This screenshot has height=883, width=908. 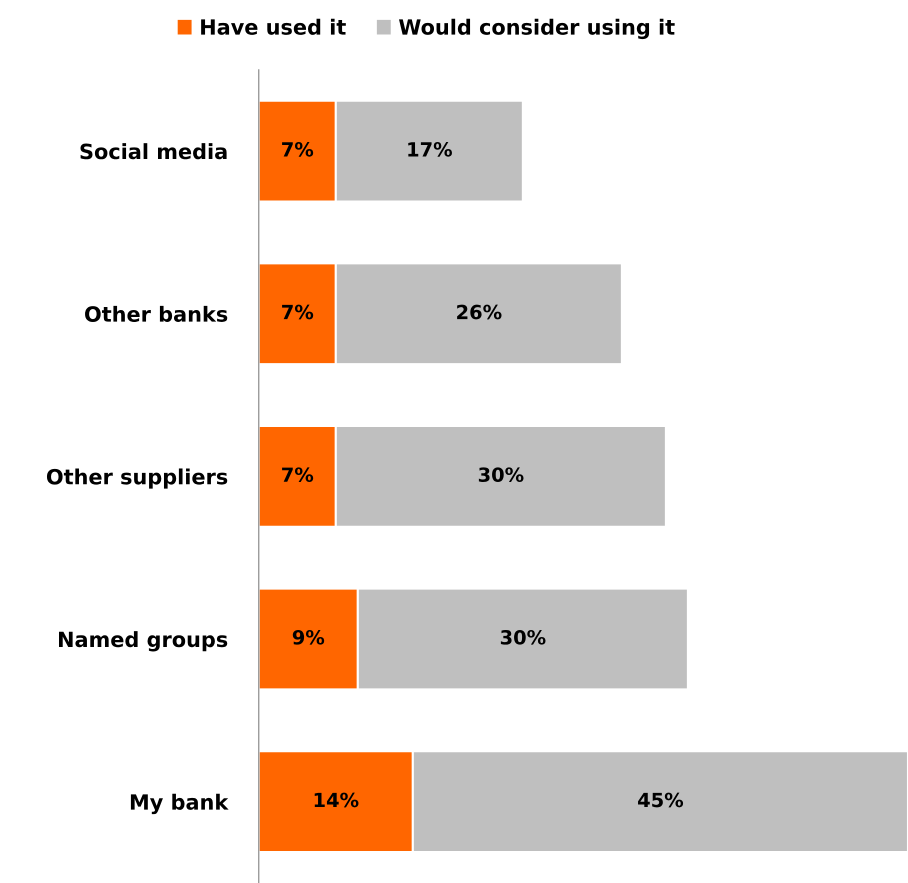 What do you see at coordinates (537, 29) in the screenshot?
I see `legend-label: Would consider using it` at bounding box center [537, 29].